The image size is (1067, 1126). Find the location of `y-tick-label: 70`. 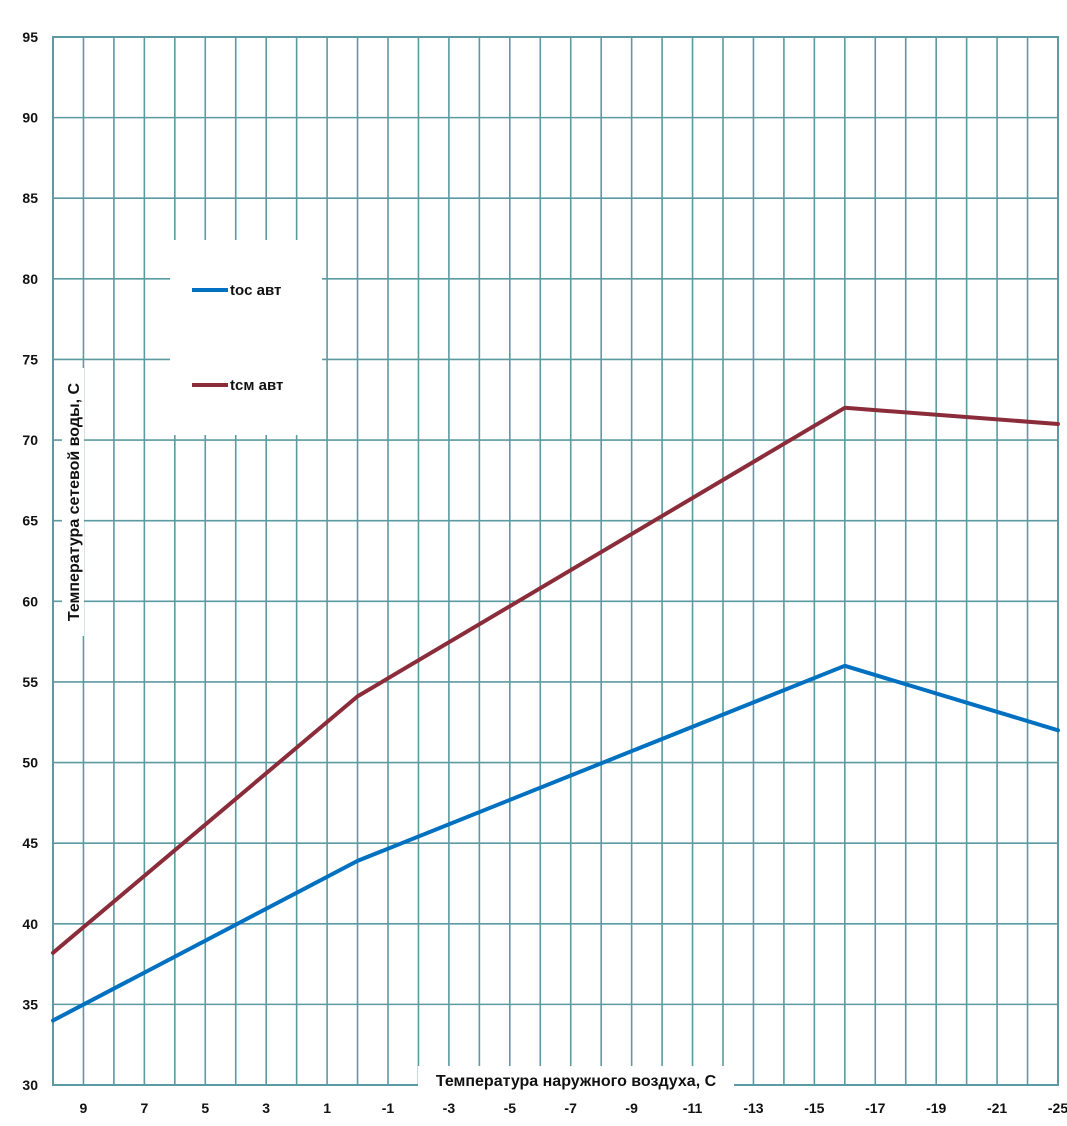

y-tick-label: 70 is located at coordinates (30, 440).